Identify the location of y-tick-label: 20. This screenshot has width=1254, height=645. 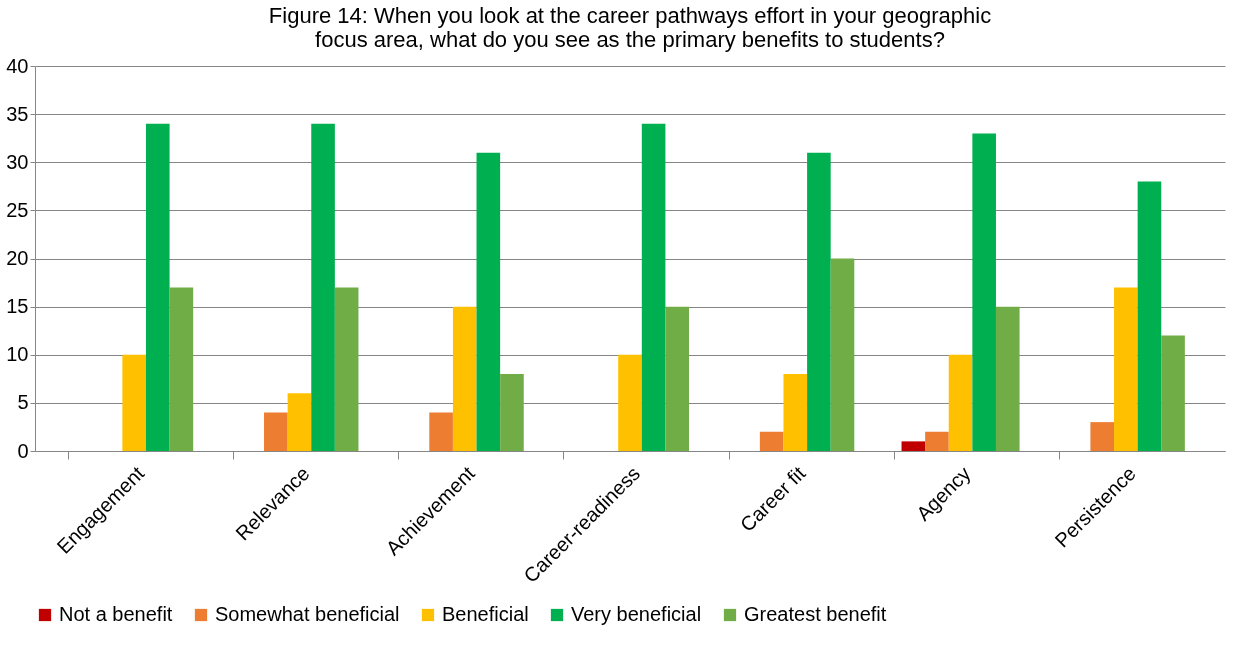
(17, 258).